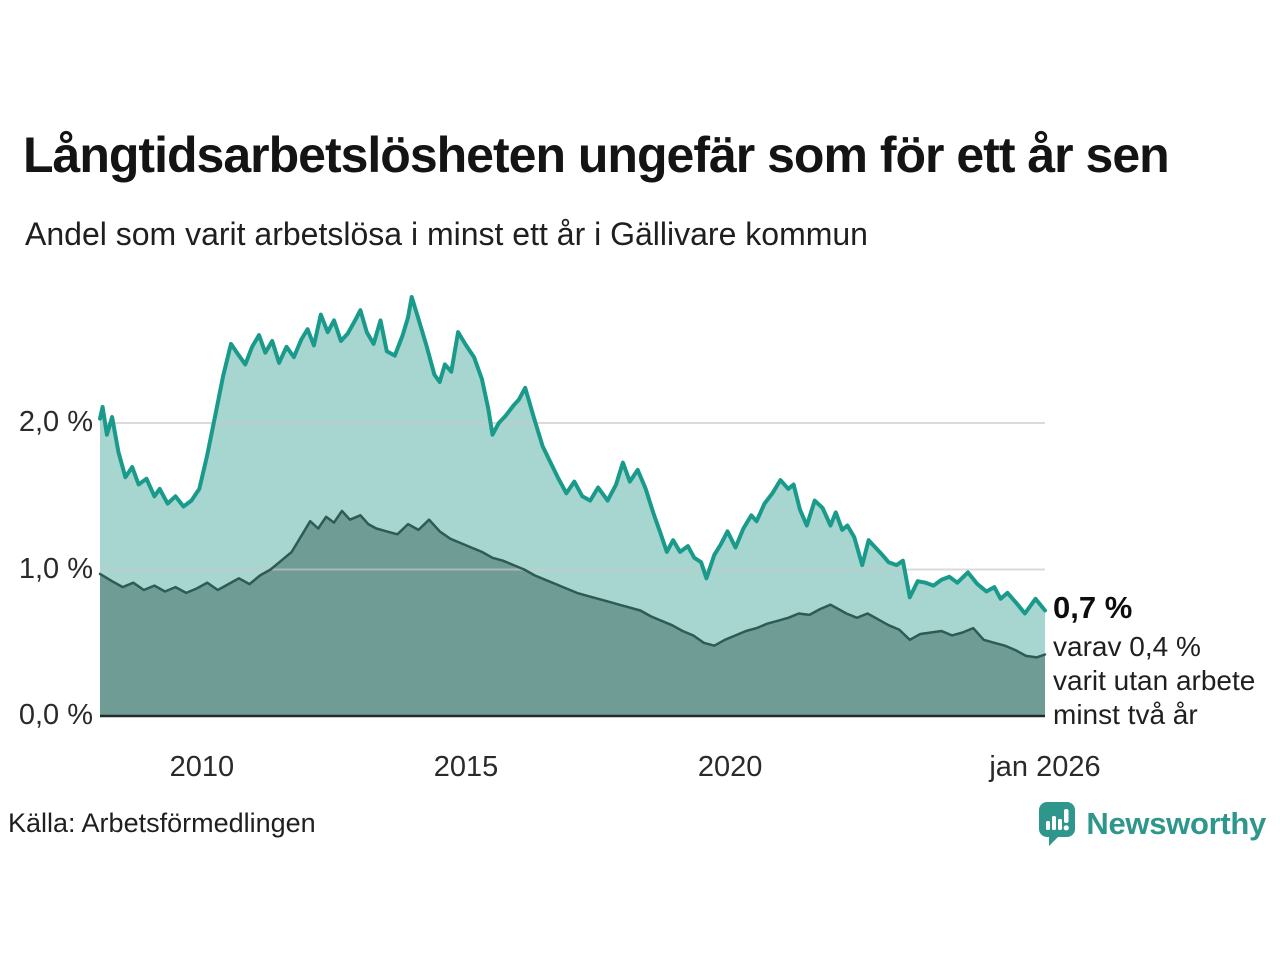 The height and width of the screenshot is (960, 1280). Describe the element at coordinates (1125, 715) in the screenshot. I see `annotation-line-3: minst två år` at that location.